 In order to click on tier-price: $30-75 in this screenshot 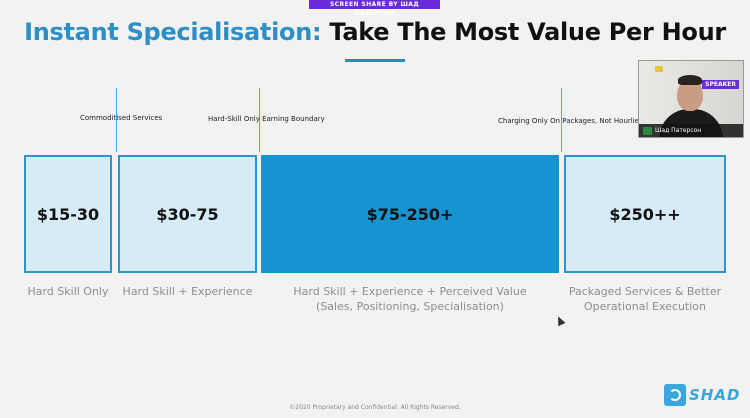, I will do `click(187, 214)`.